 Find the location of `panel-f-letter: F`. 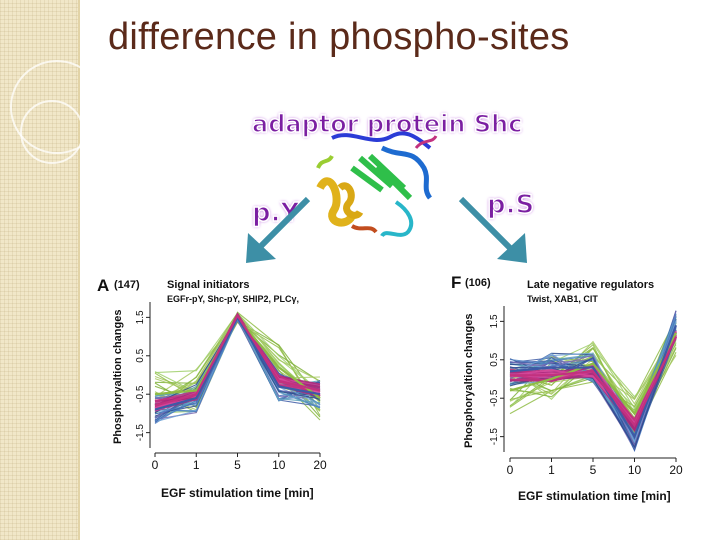

panel-f-letter: F is located at coordinates (456, 282).